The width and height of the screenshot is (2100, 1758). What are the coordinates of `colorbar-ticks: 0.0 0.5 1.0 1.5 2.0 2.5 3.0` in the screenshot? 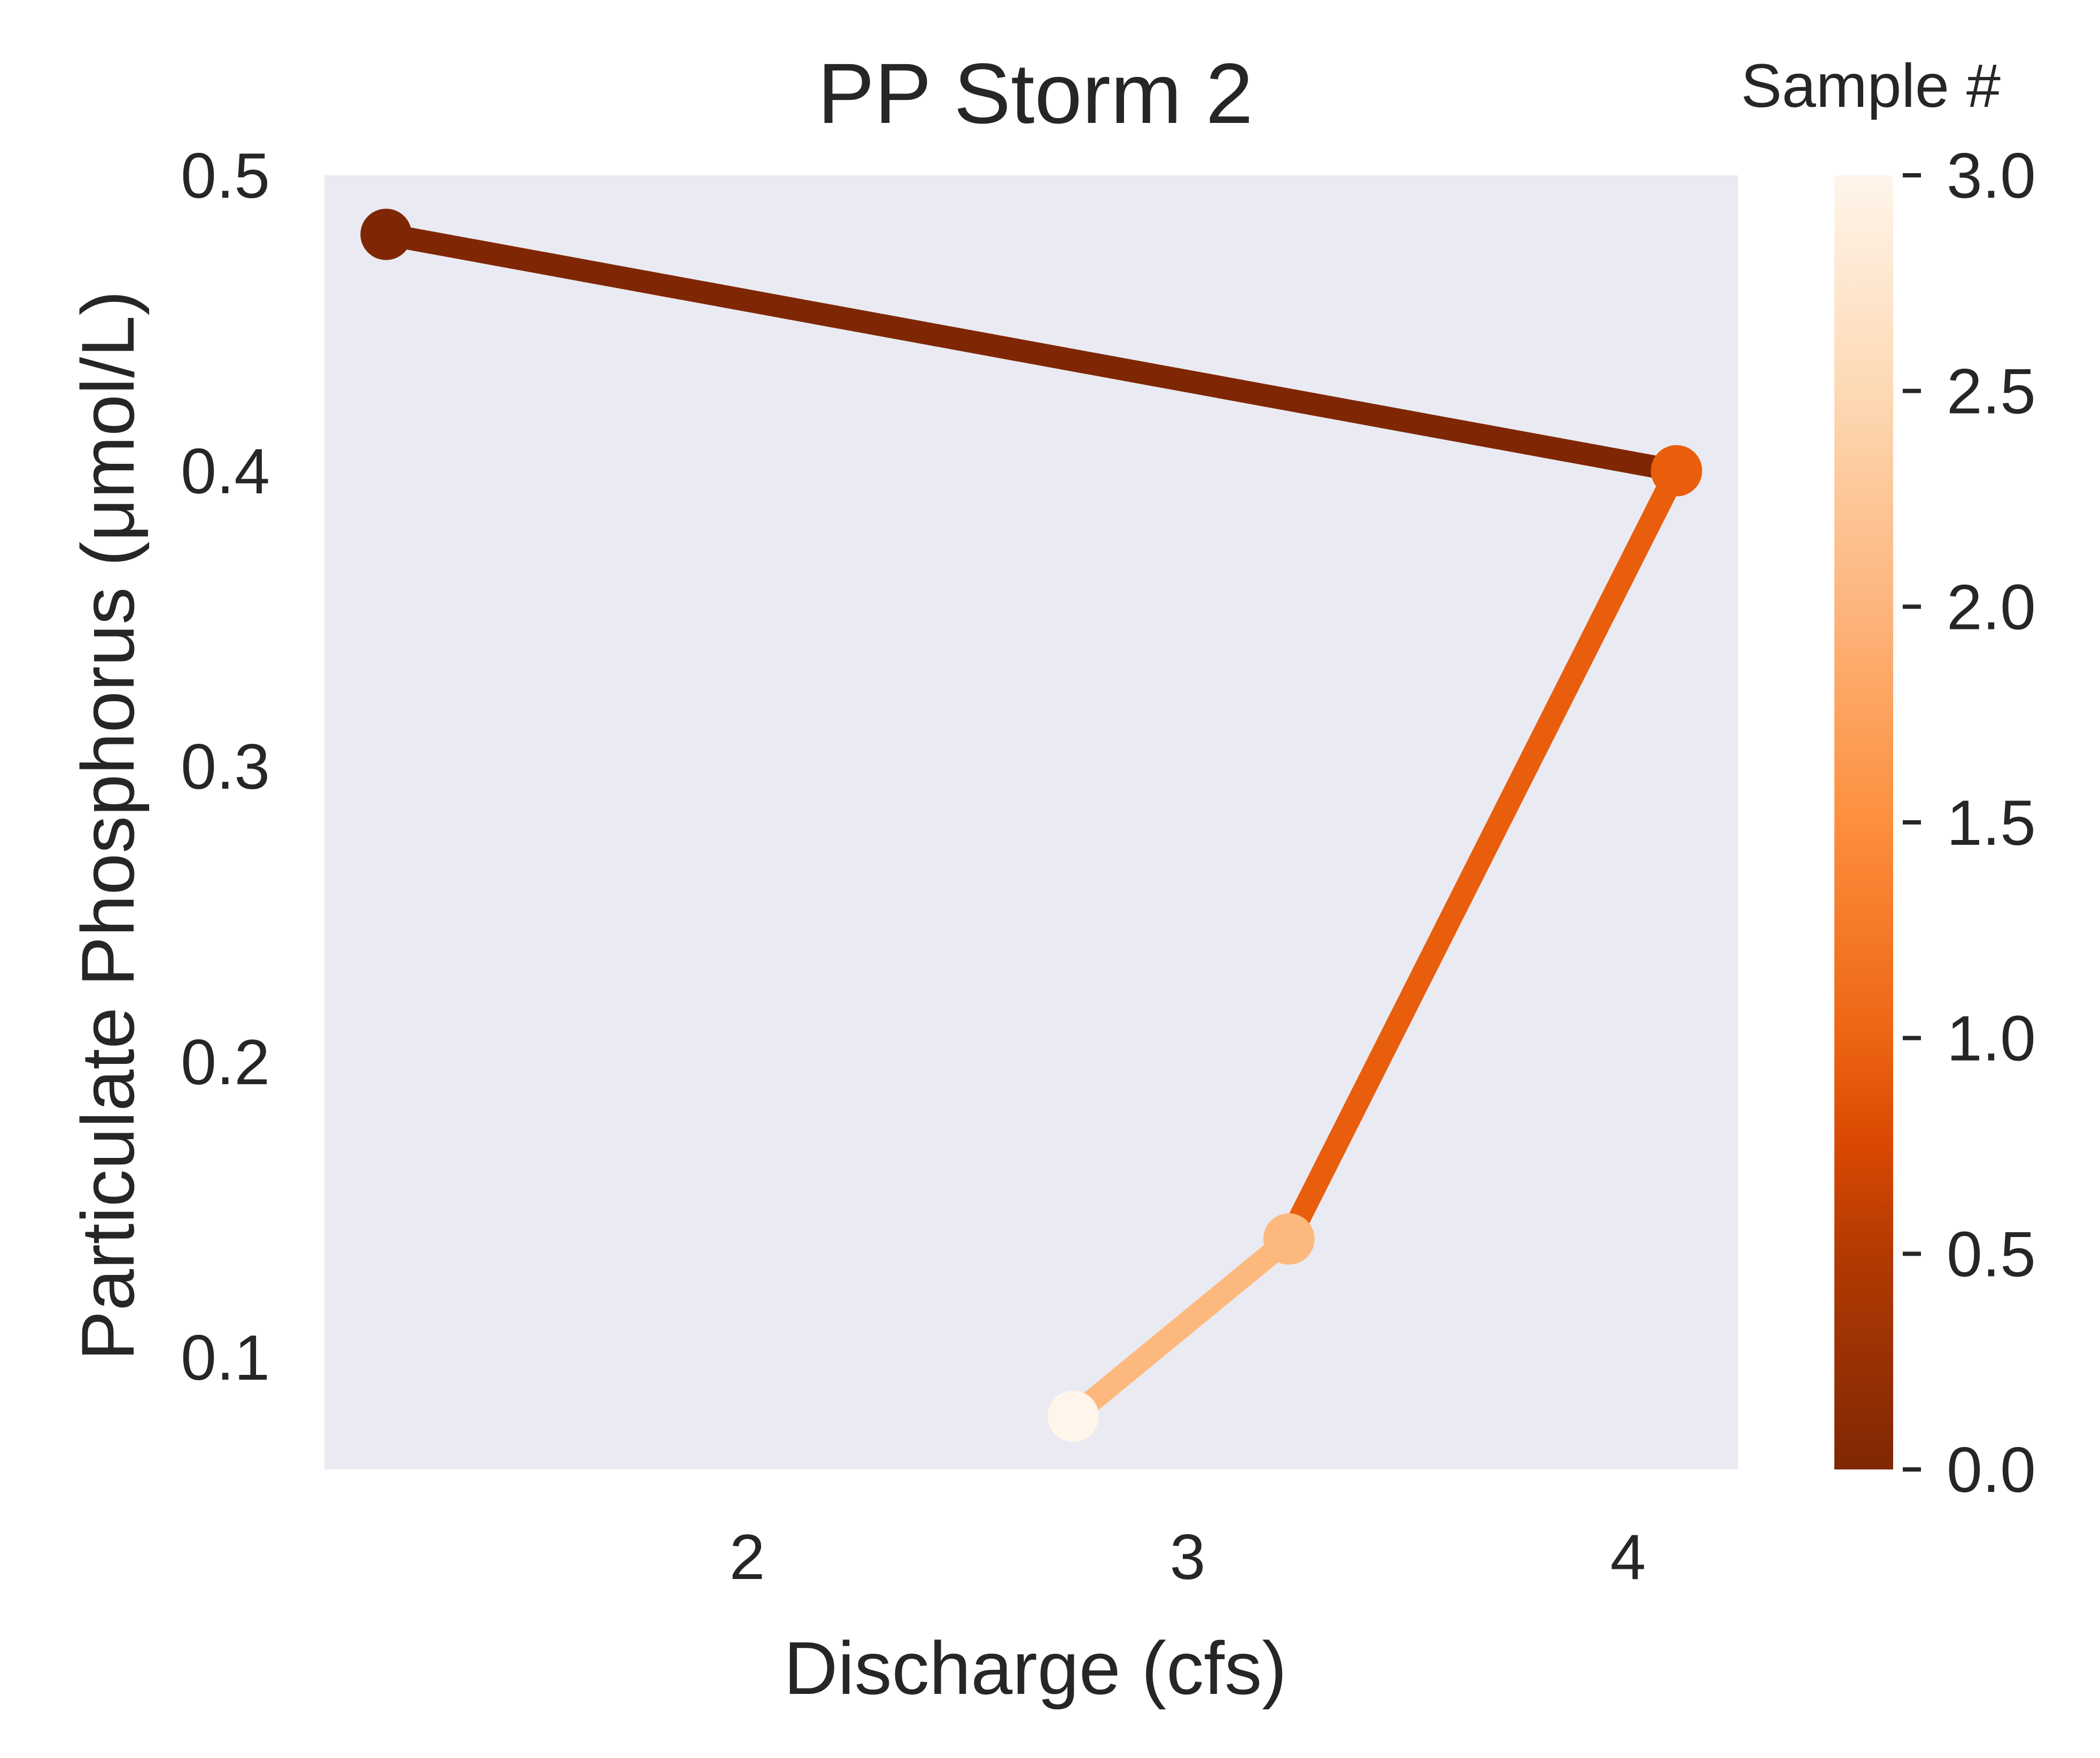 It's located at (1969, 823).